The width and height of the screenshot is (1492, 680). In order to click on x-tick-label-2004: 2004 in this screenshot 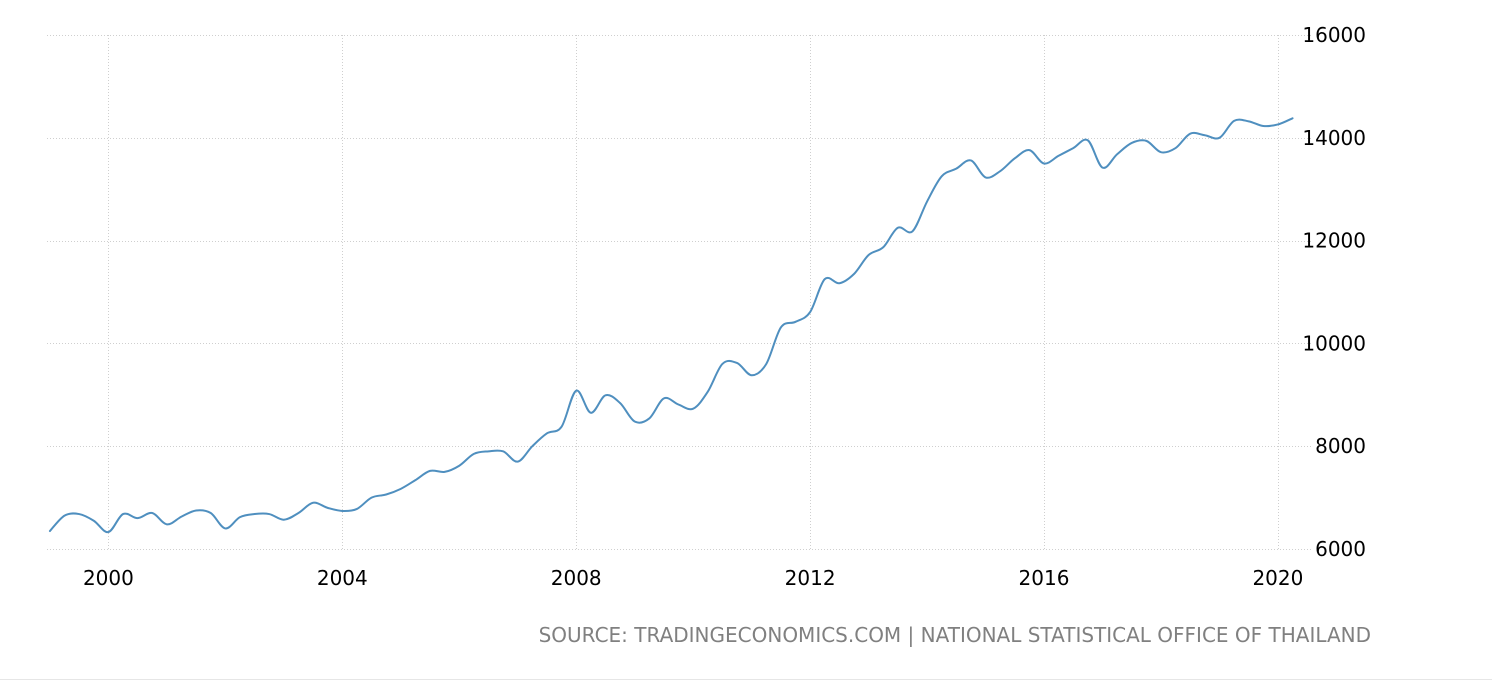, I will do `click(342, 578)`.